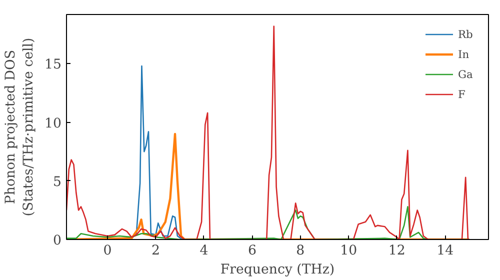 The width and height of the screenshot is (500, 280). What do you see at coordinates (53, 65) in the screenshot?
I see `y-tick-label: 15` at bounding box center [53, 65].